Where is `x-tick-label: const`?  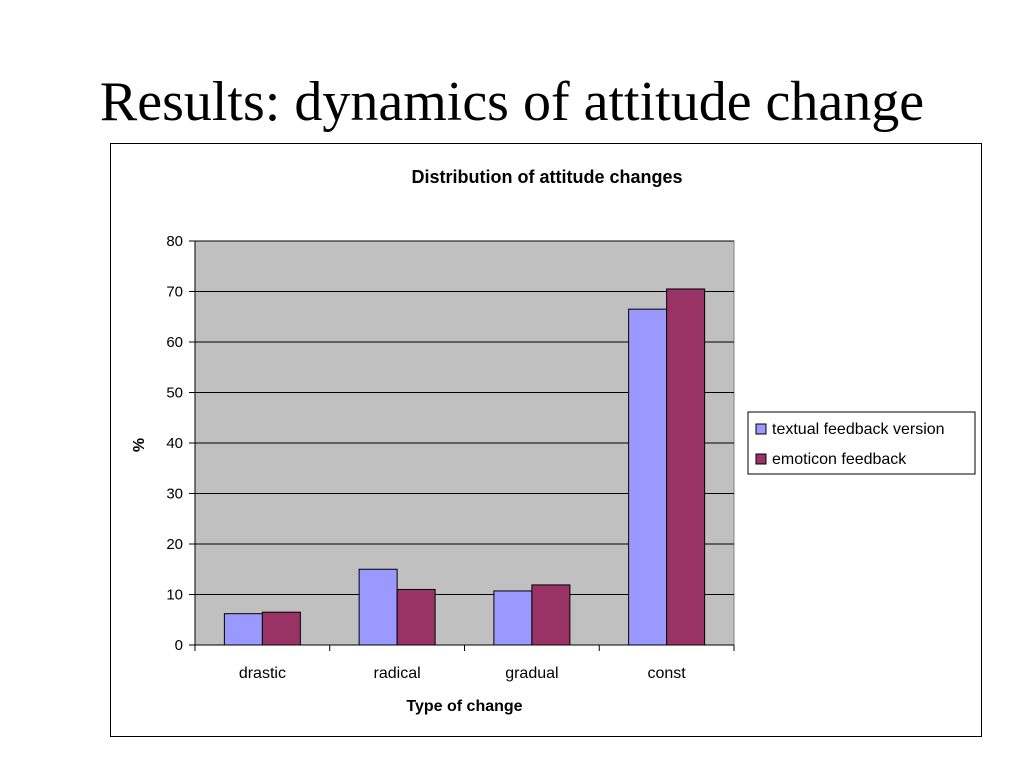 x-tick-label: const is located at coordinates (667, 673).